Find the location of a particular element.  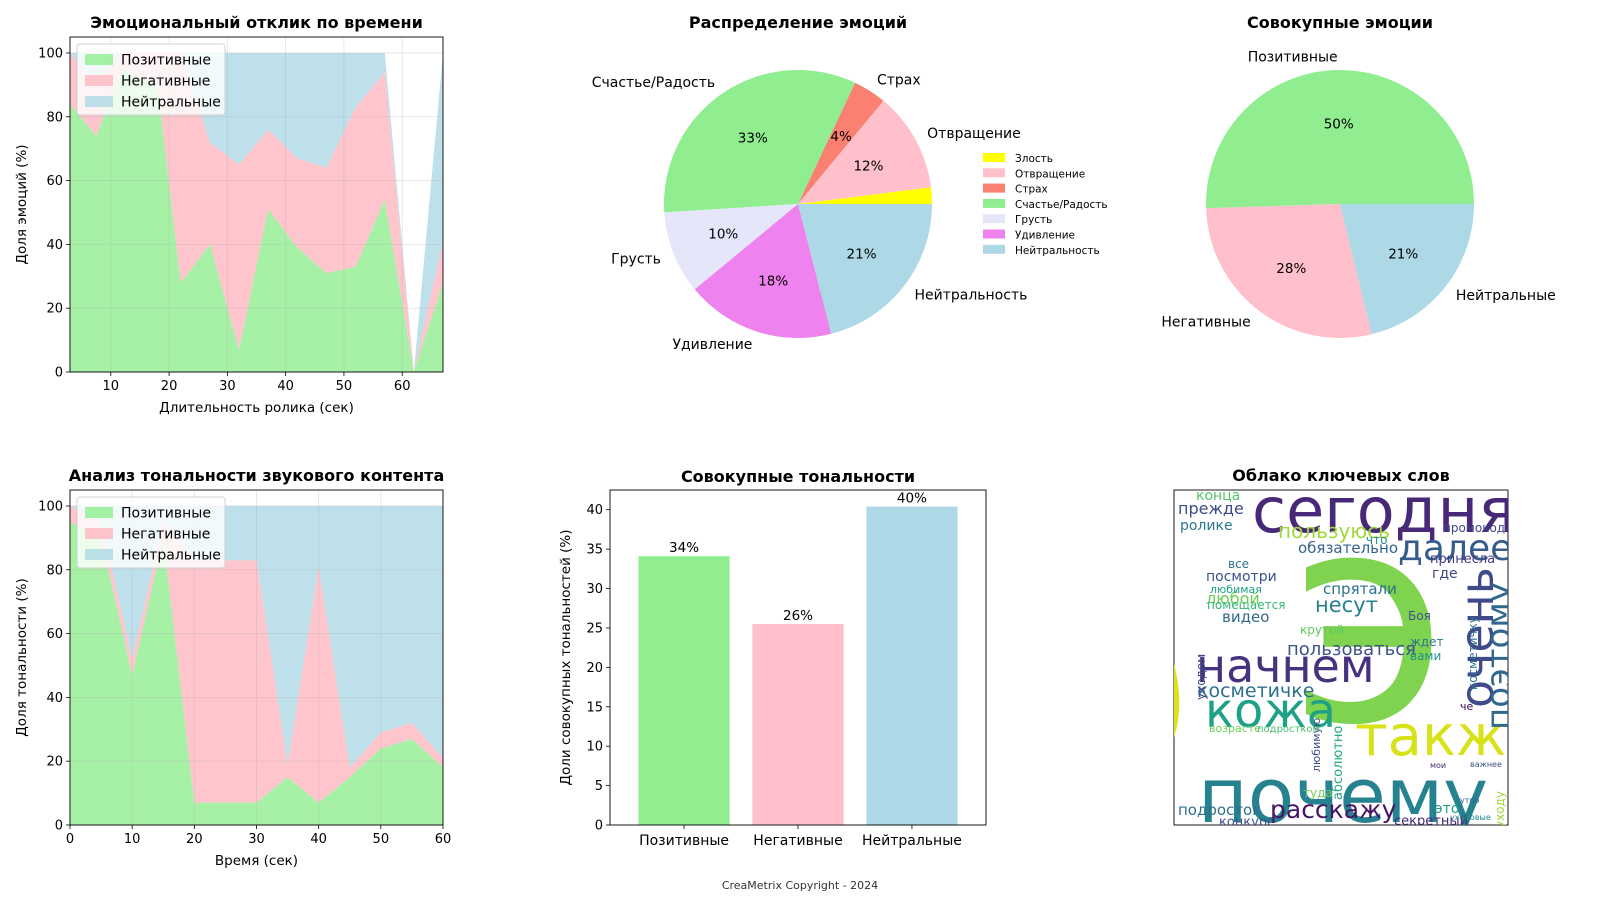

pie-pct-label: 10% is located at coordinates (723, 235).